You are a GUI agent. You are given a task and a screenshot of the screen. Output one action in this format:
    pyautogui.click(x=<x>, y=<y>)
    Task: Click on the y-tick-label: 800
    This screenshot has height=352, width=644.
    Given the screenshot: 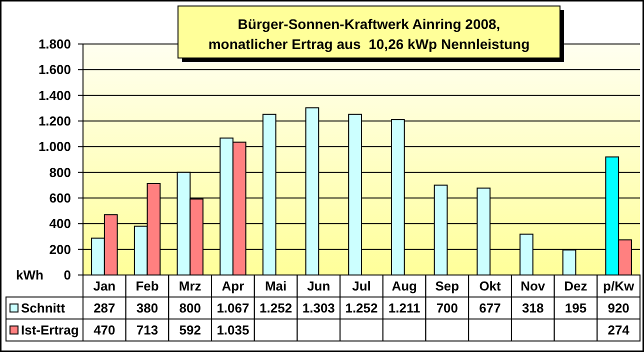 What is the action you would take?
    pyautogui.click(x=60, y=172)
    